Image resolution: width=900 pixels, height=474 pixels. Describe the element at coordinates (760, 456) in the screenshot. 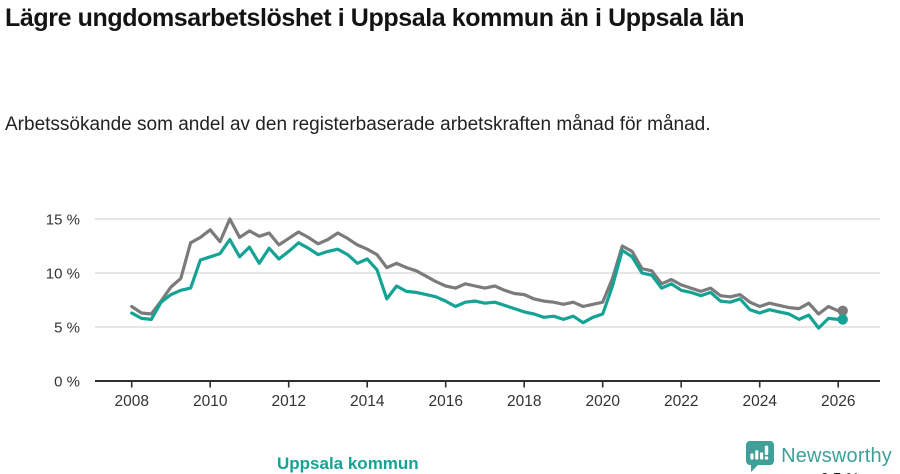

I see `newsworthy-logo-icon` at that location.